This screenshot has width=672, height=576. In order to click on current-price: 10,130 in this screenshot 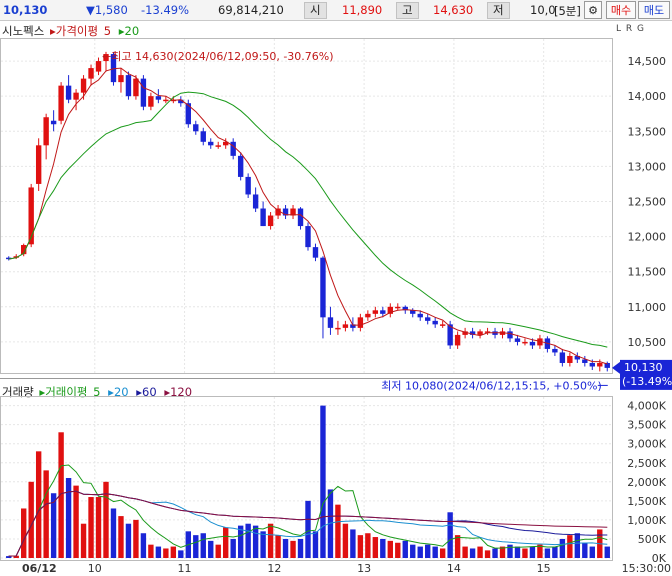, I will do `click(25, 10)`.